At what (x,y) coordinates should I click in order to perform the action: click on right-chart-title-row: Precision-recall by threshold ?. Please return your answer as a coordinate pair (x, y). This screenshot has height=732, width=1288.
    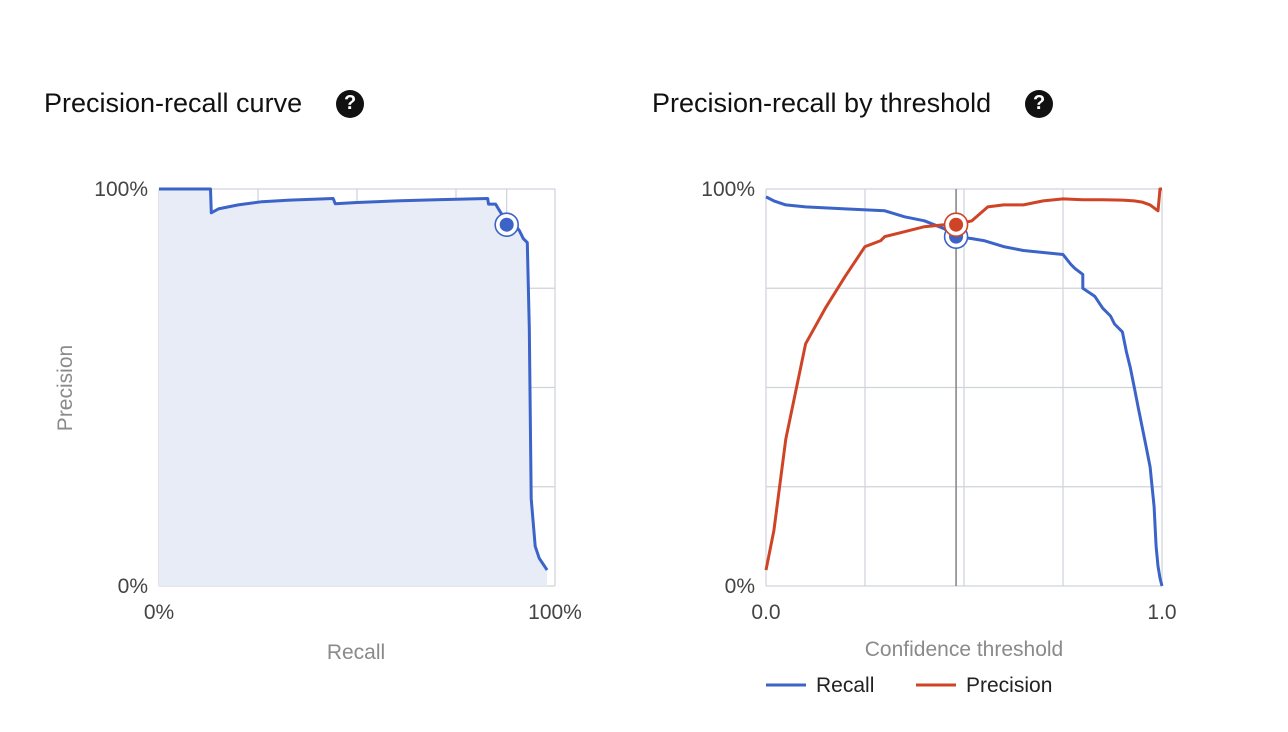
    Looking at the image, I should click on (853, 103).